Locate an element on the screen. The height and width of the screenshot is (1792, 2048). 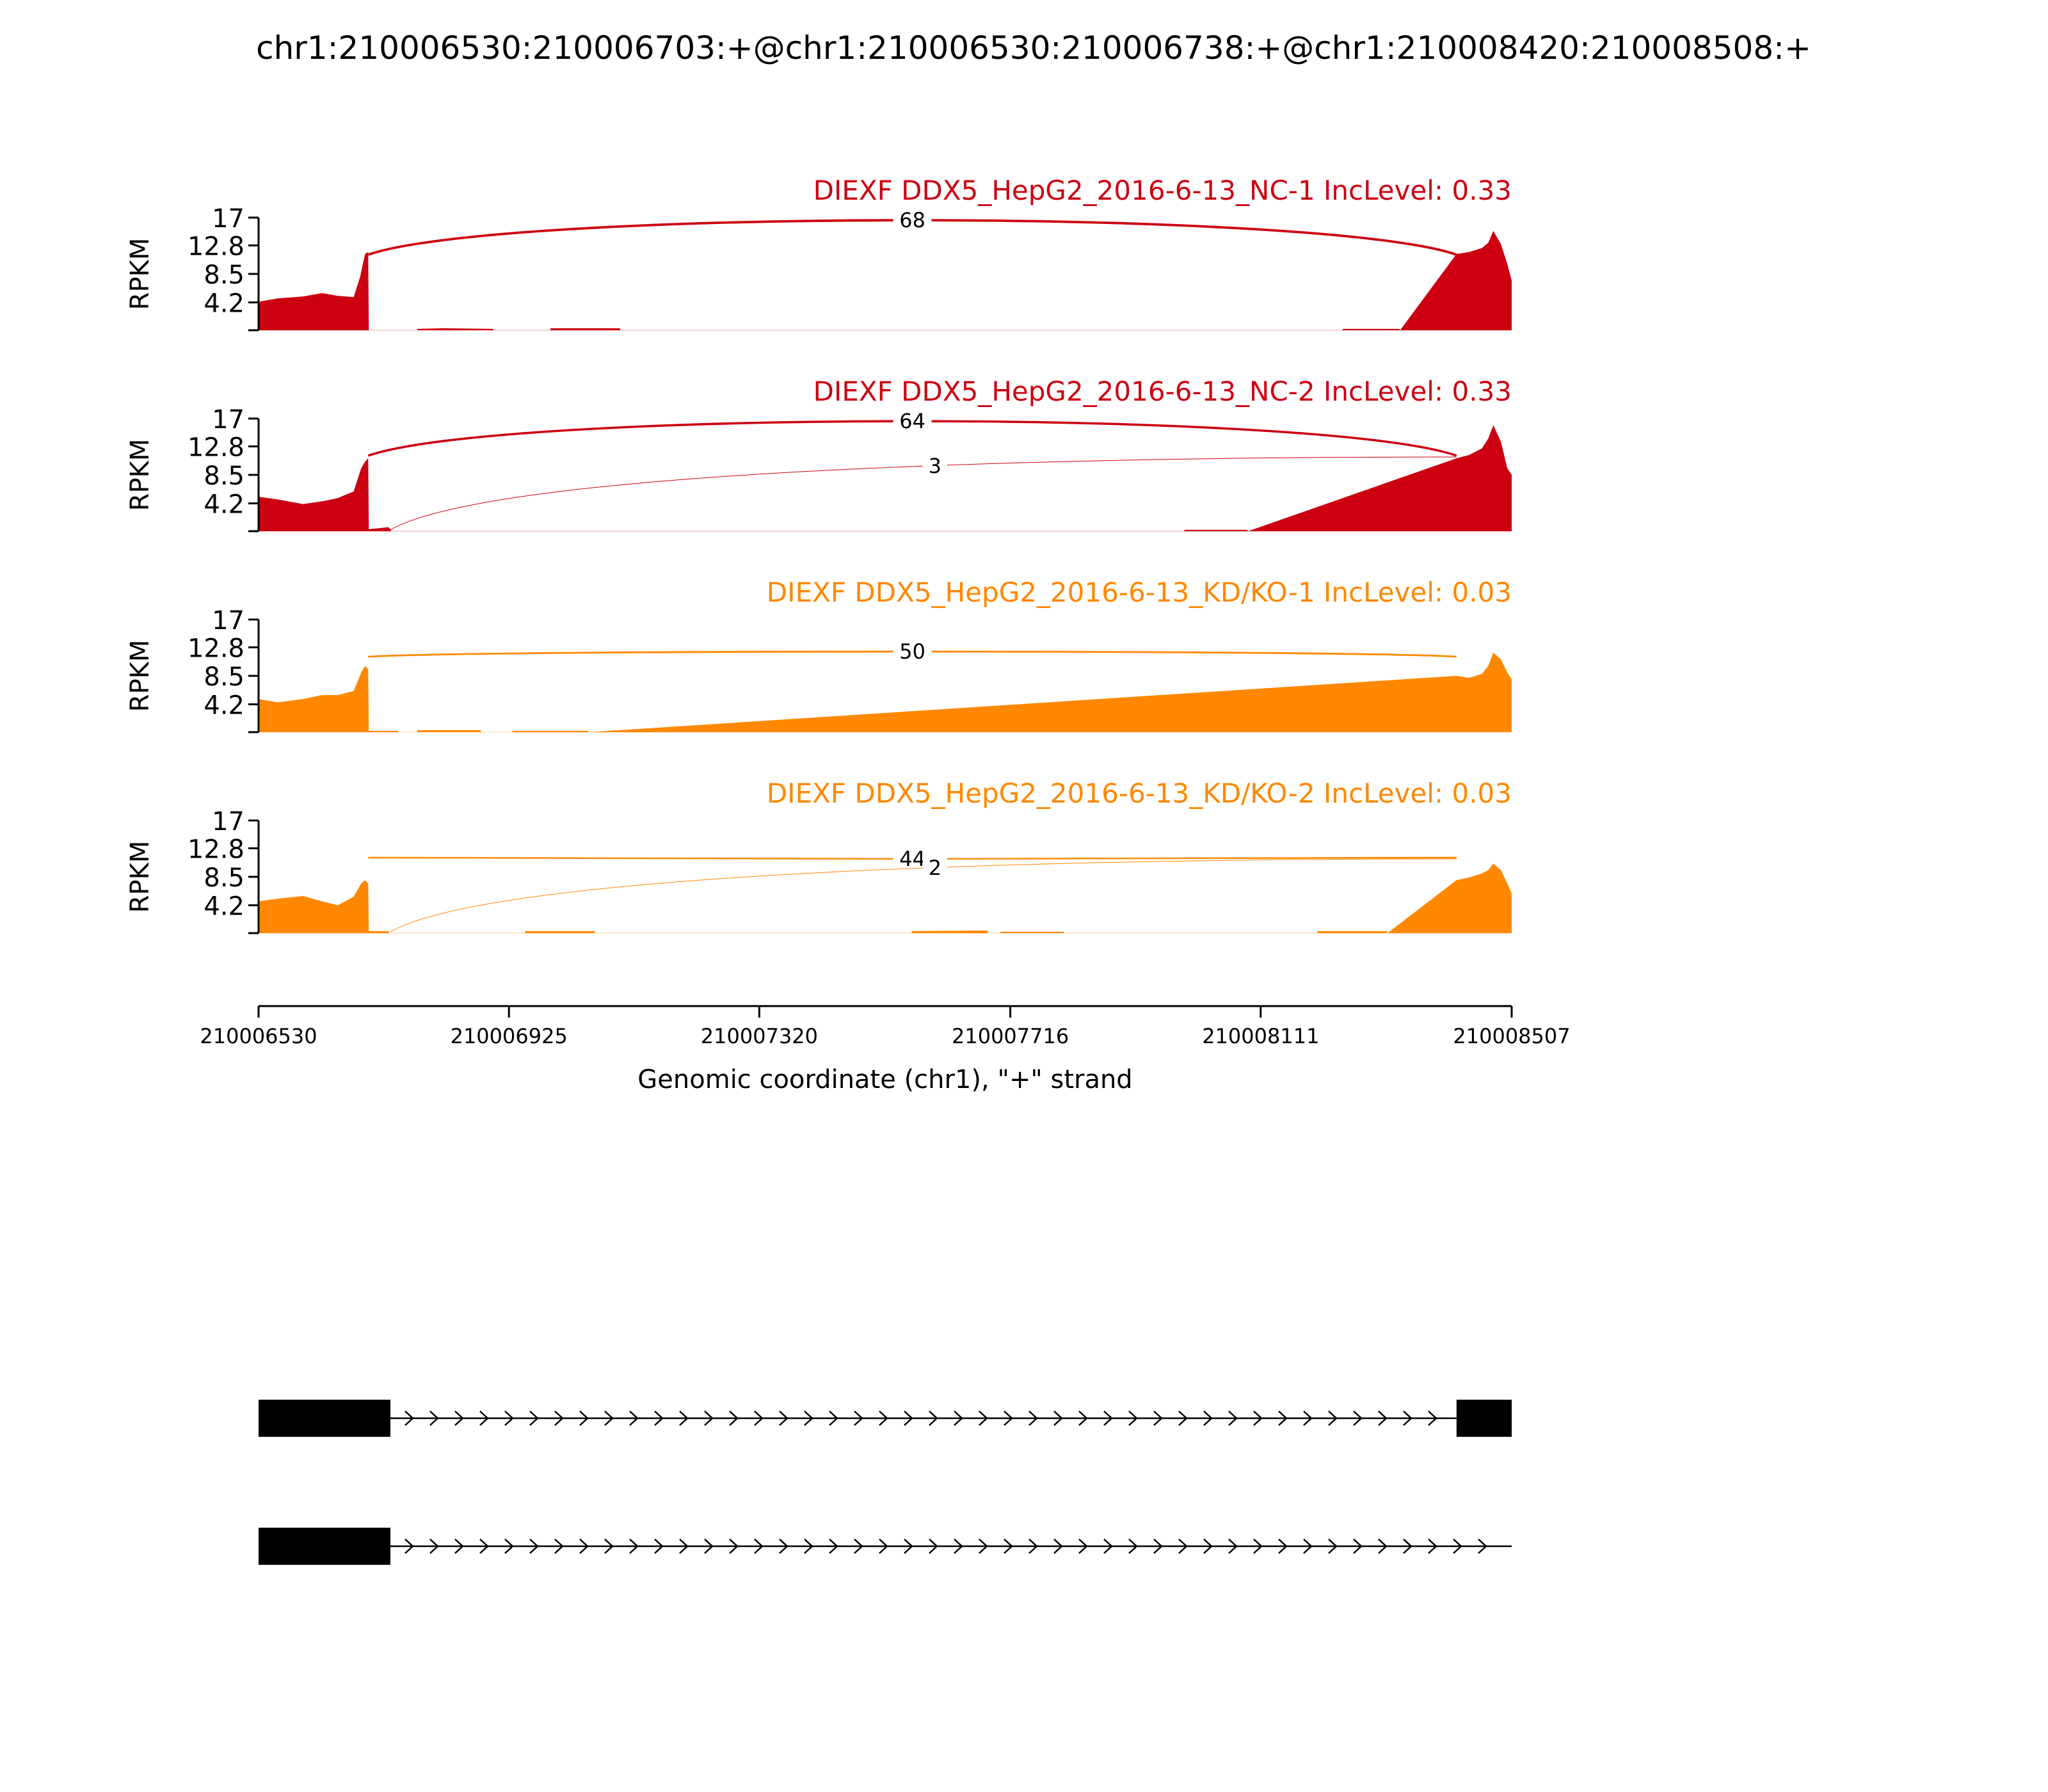
junction-count-label: 2 is located at coordinates (935, 868).